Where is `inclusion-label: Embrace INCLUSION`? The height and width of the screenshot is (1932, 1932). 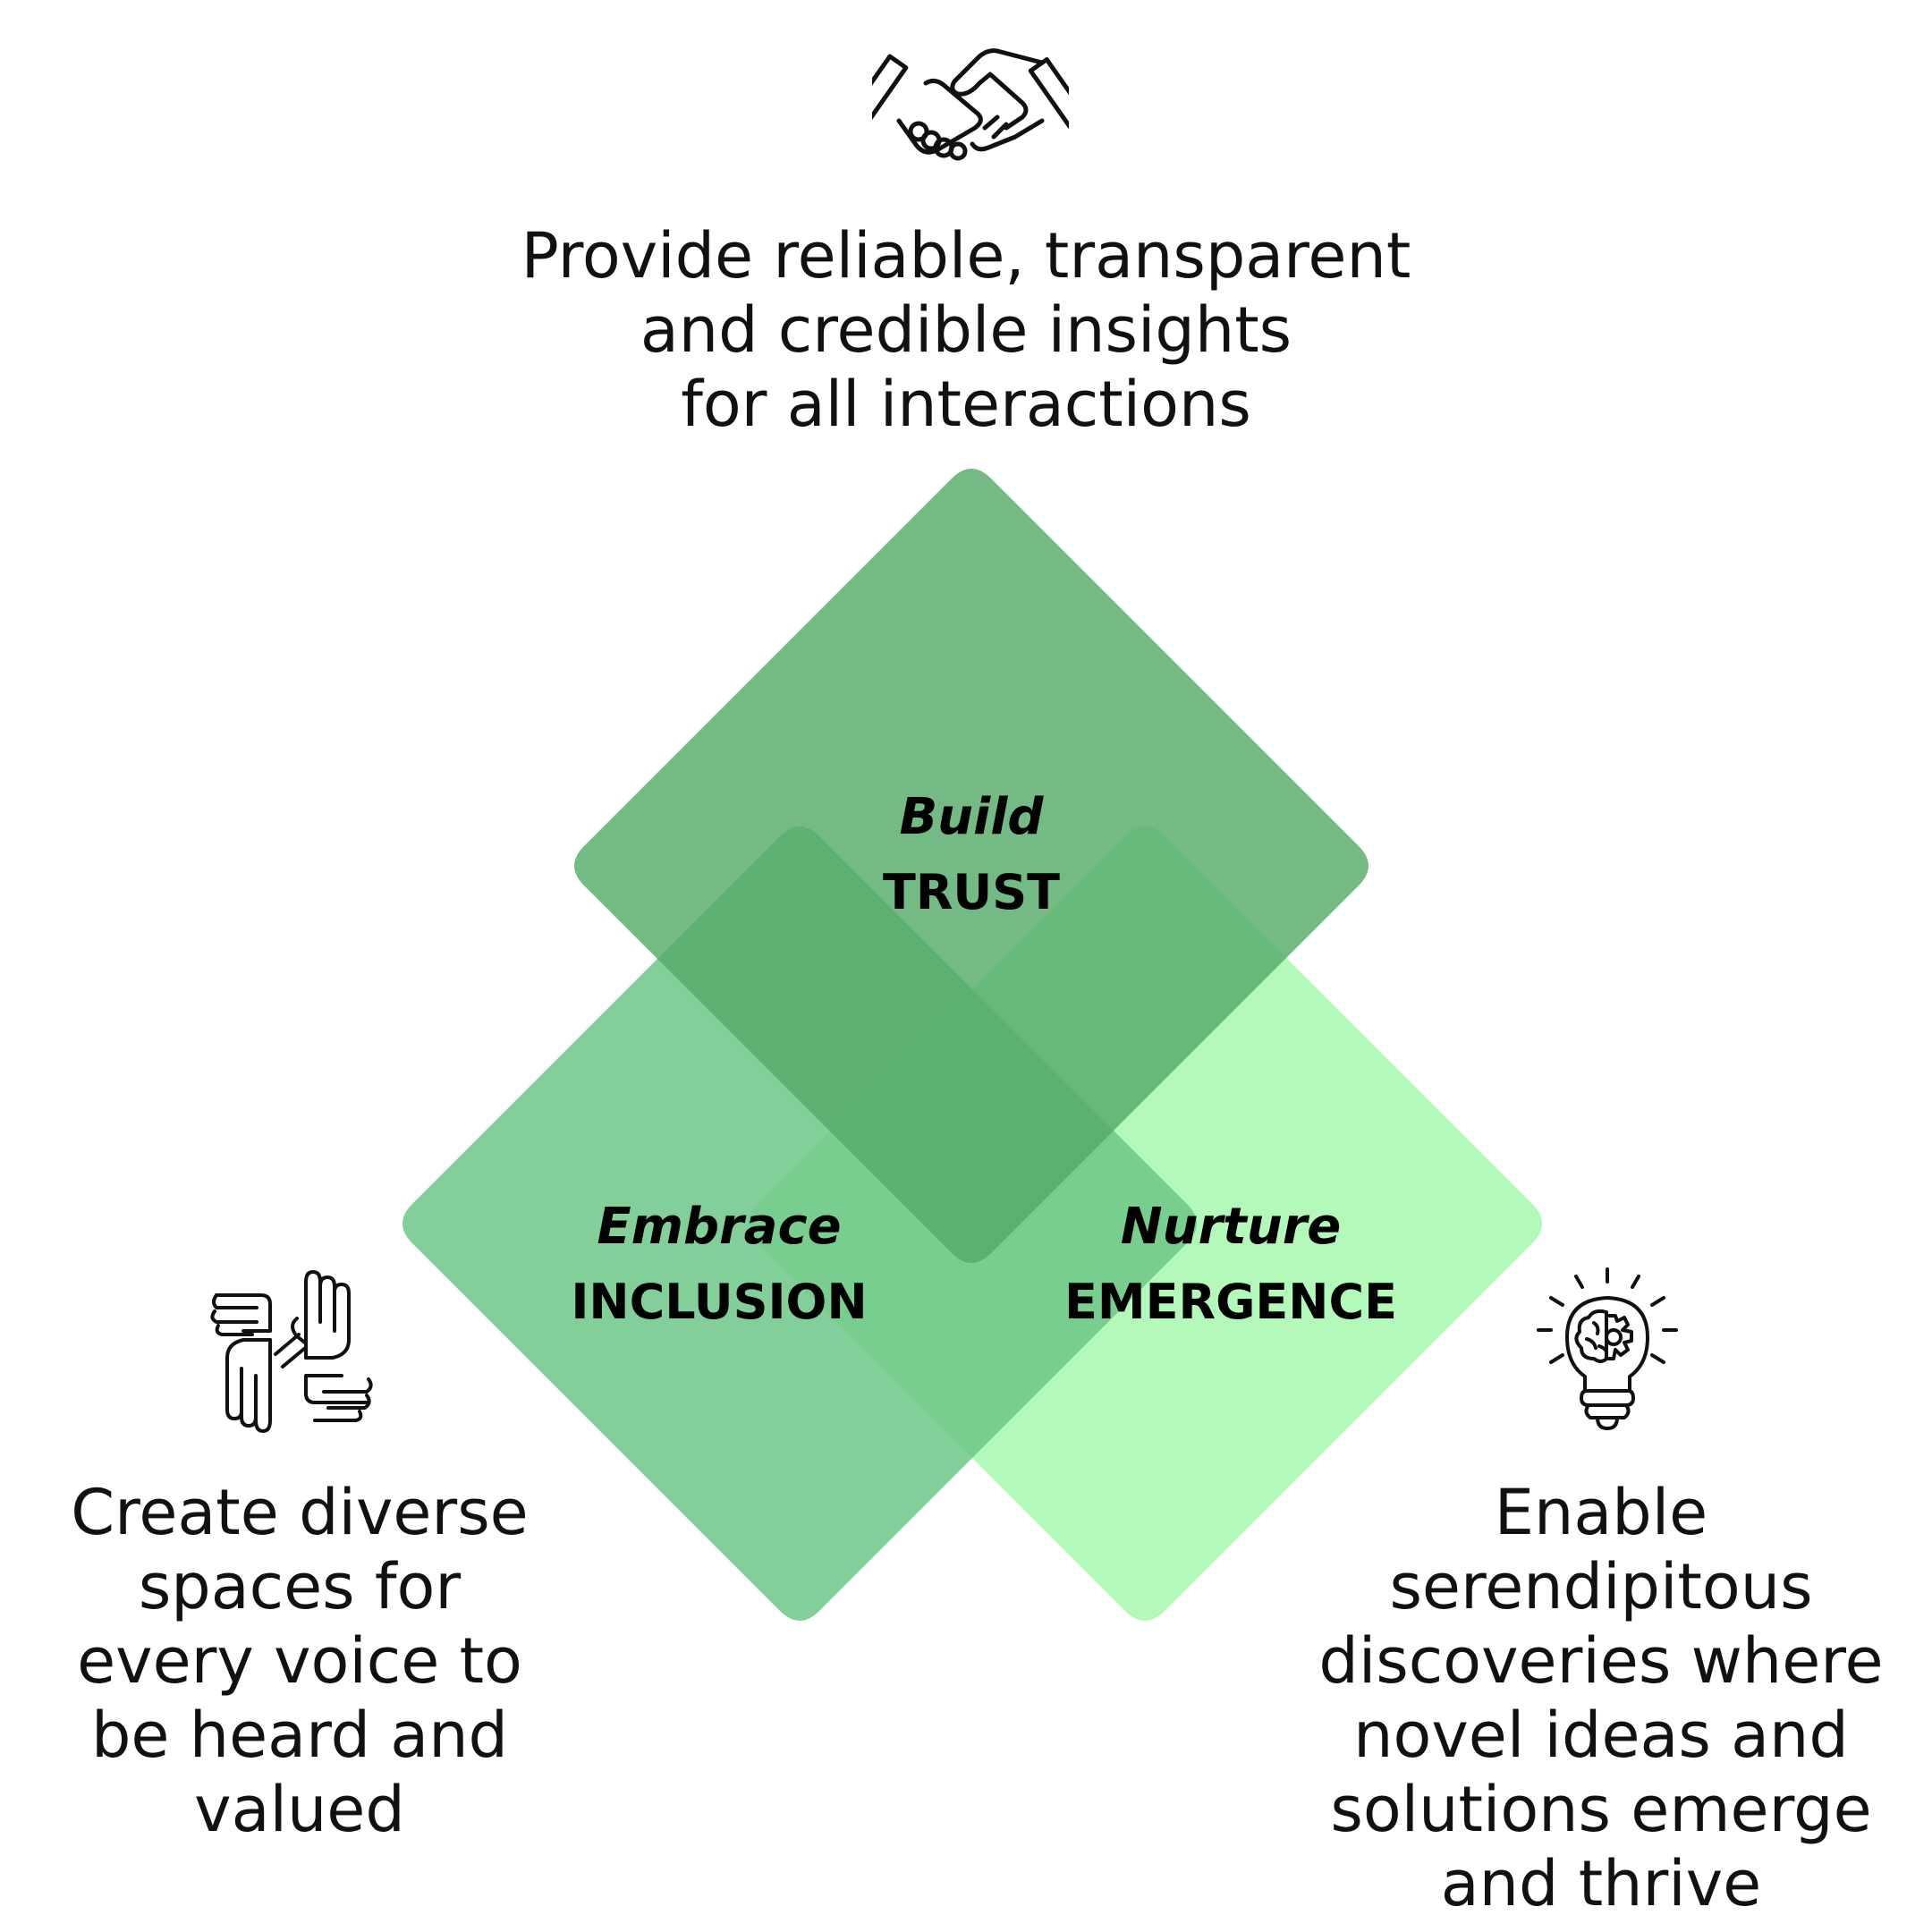
inclusion-label: Embrace INCLUSION is located at coordinates (719, 1265).